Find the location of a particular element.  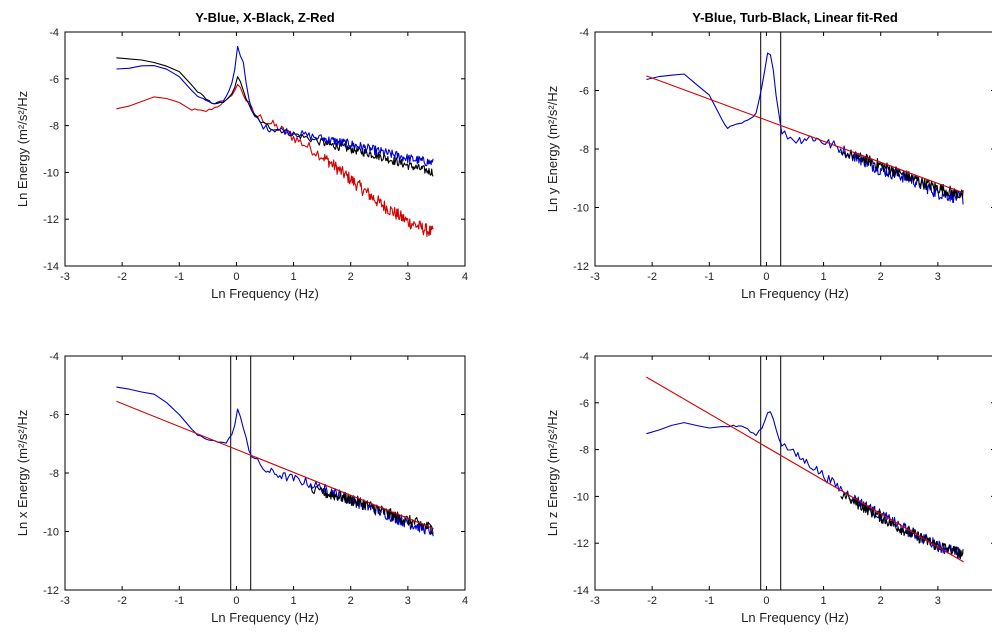

y-axis-label: Ln x Energy (m²/s²/Hz is located at coordinates (22, 473).